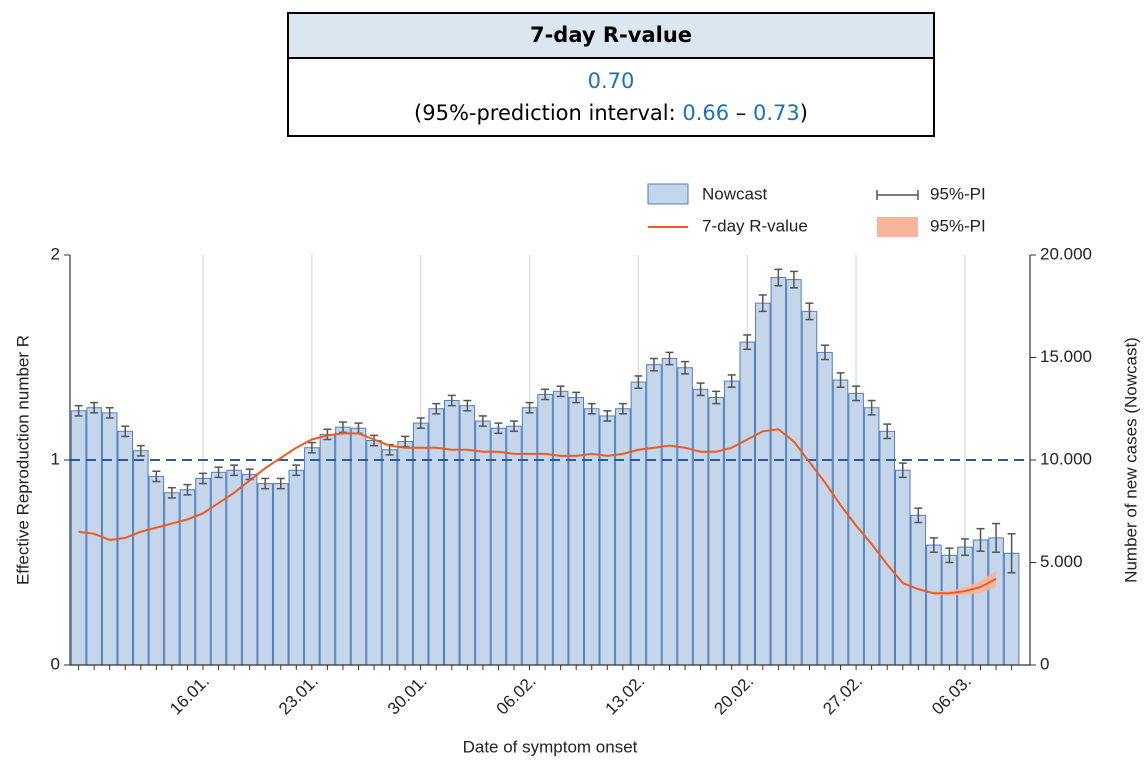  Describe the element at coordinates (407, 695) in the screenshot. I see `x-tick-label: 30.01.` at that location.